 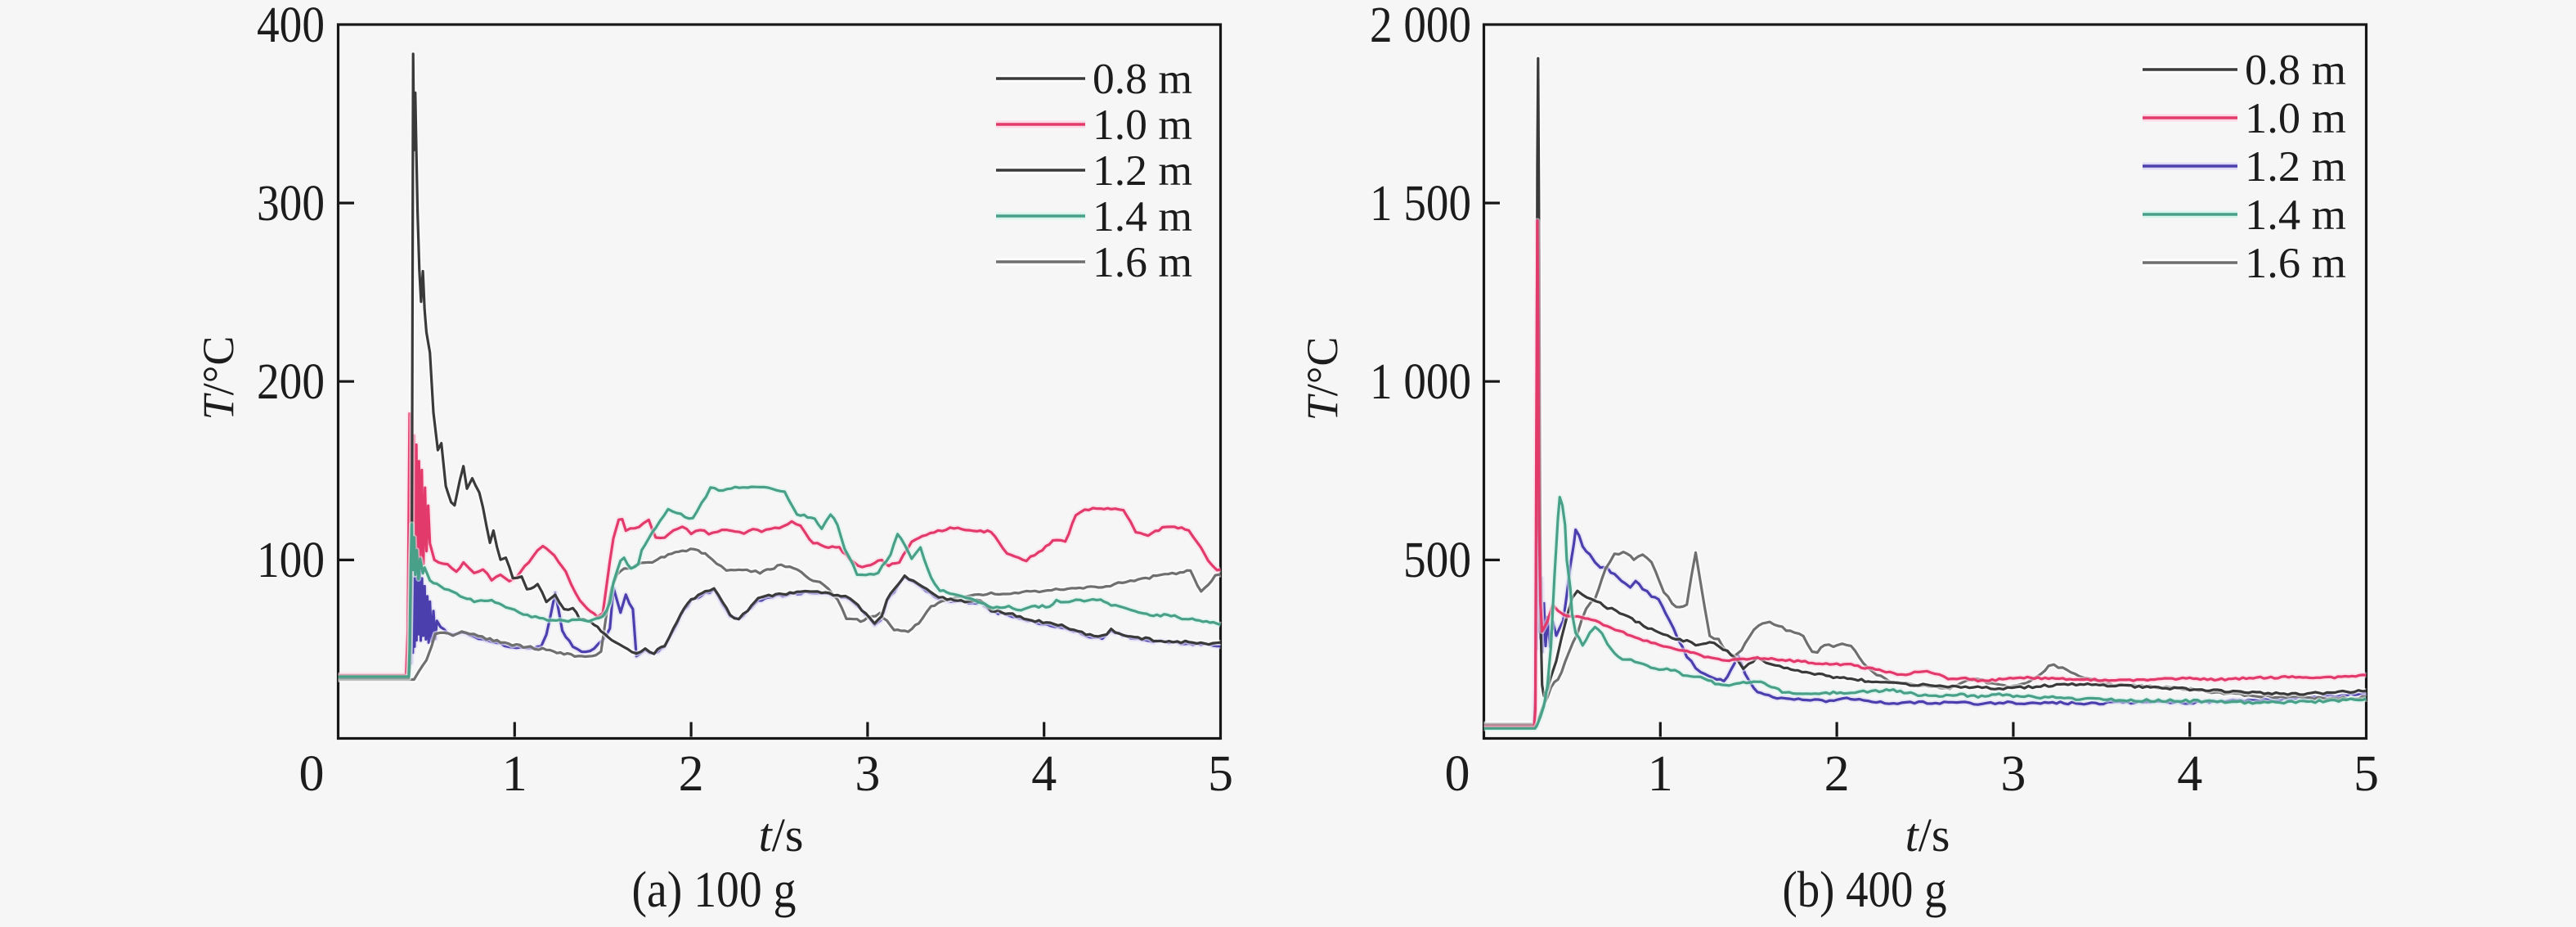 What do you see at coordinates (1437, 561) in the screenshot?
I see `svg-text: 500` at bounding box center [1437, 561].